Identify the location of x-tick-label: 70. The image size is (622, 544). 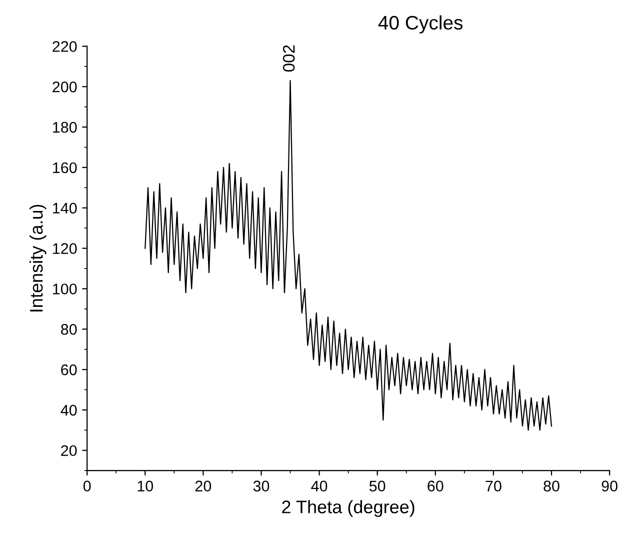
(494, 486).